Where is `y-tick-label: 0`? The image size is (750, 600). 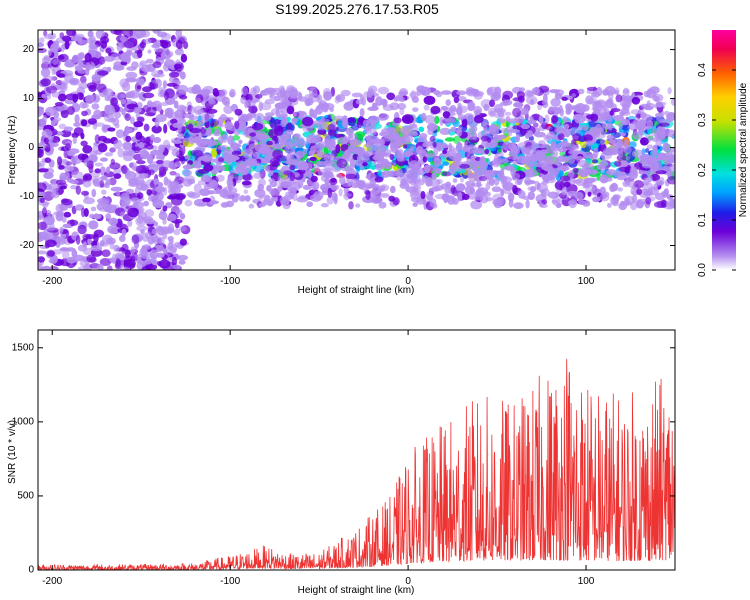 y-tick-label: 0 is located at coordinates (31, 147).